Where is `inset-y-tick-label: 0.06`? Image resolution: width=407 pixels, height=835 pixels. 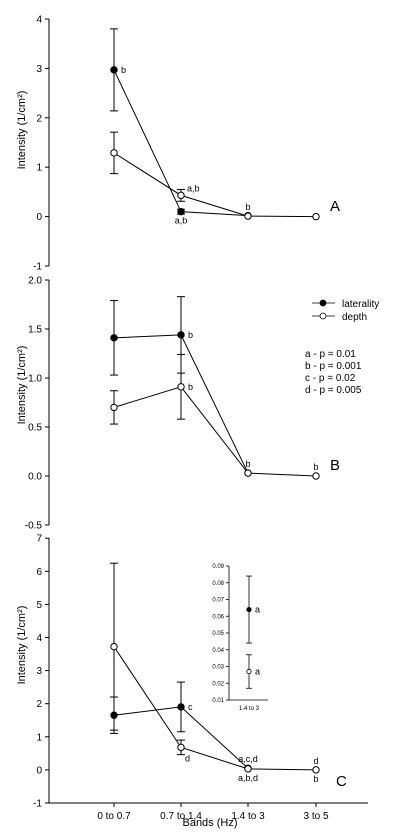 inset-y-tick-label: 0.06 is located at coordinates (218, 617).